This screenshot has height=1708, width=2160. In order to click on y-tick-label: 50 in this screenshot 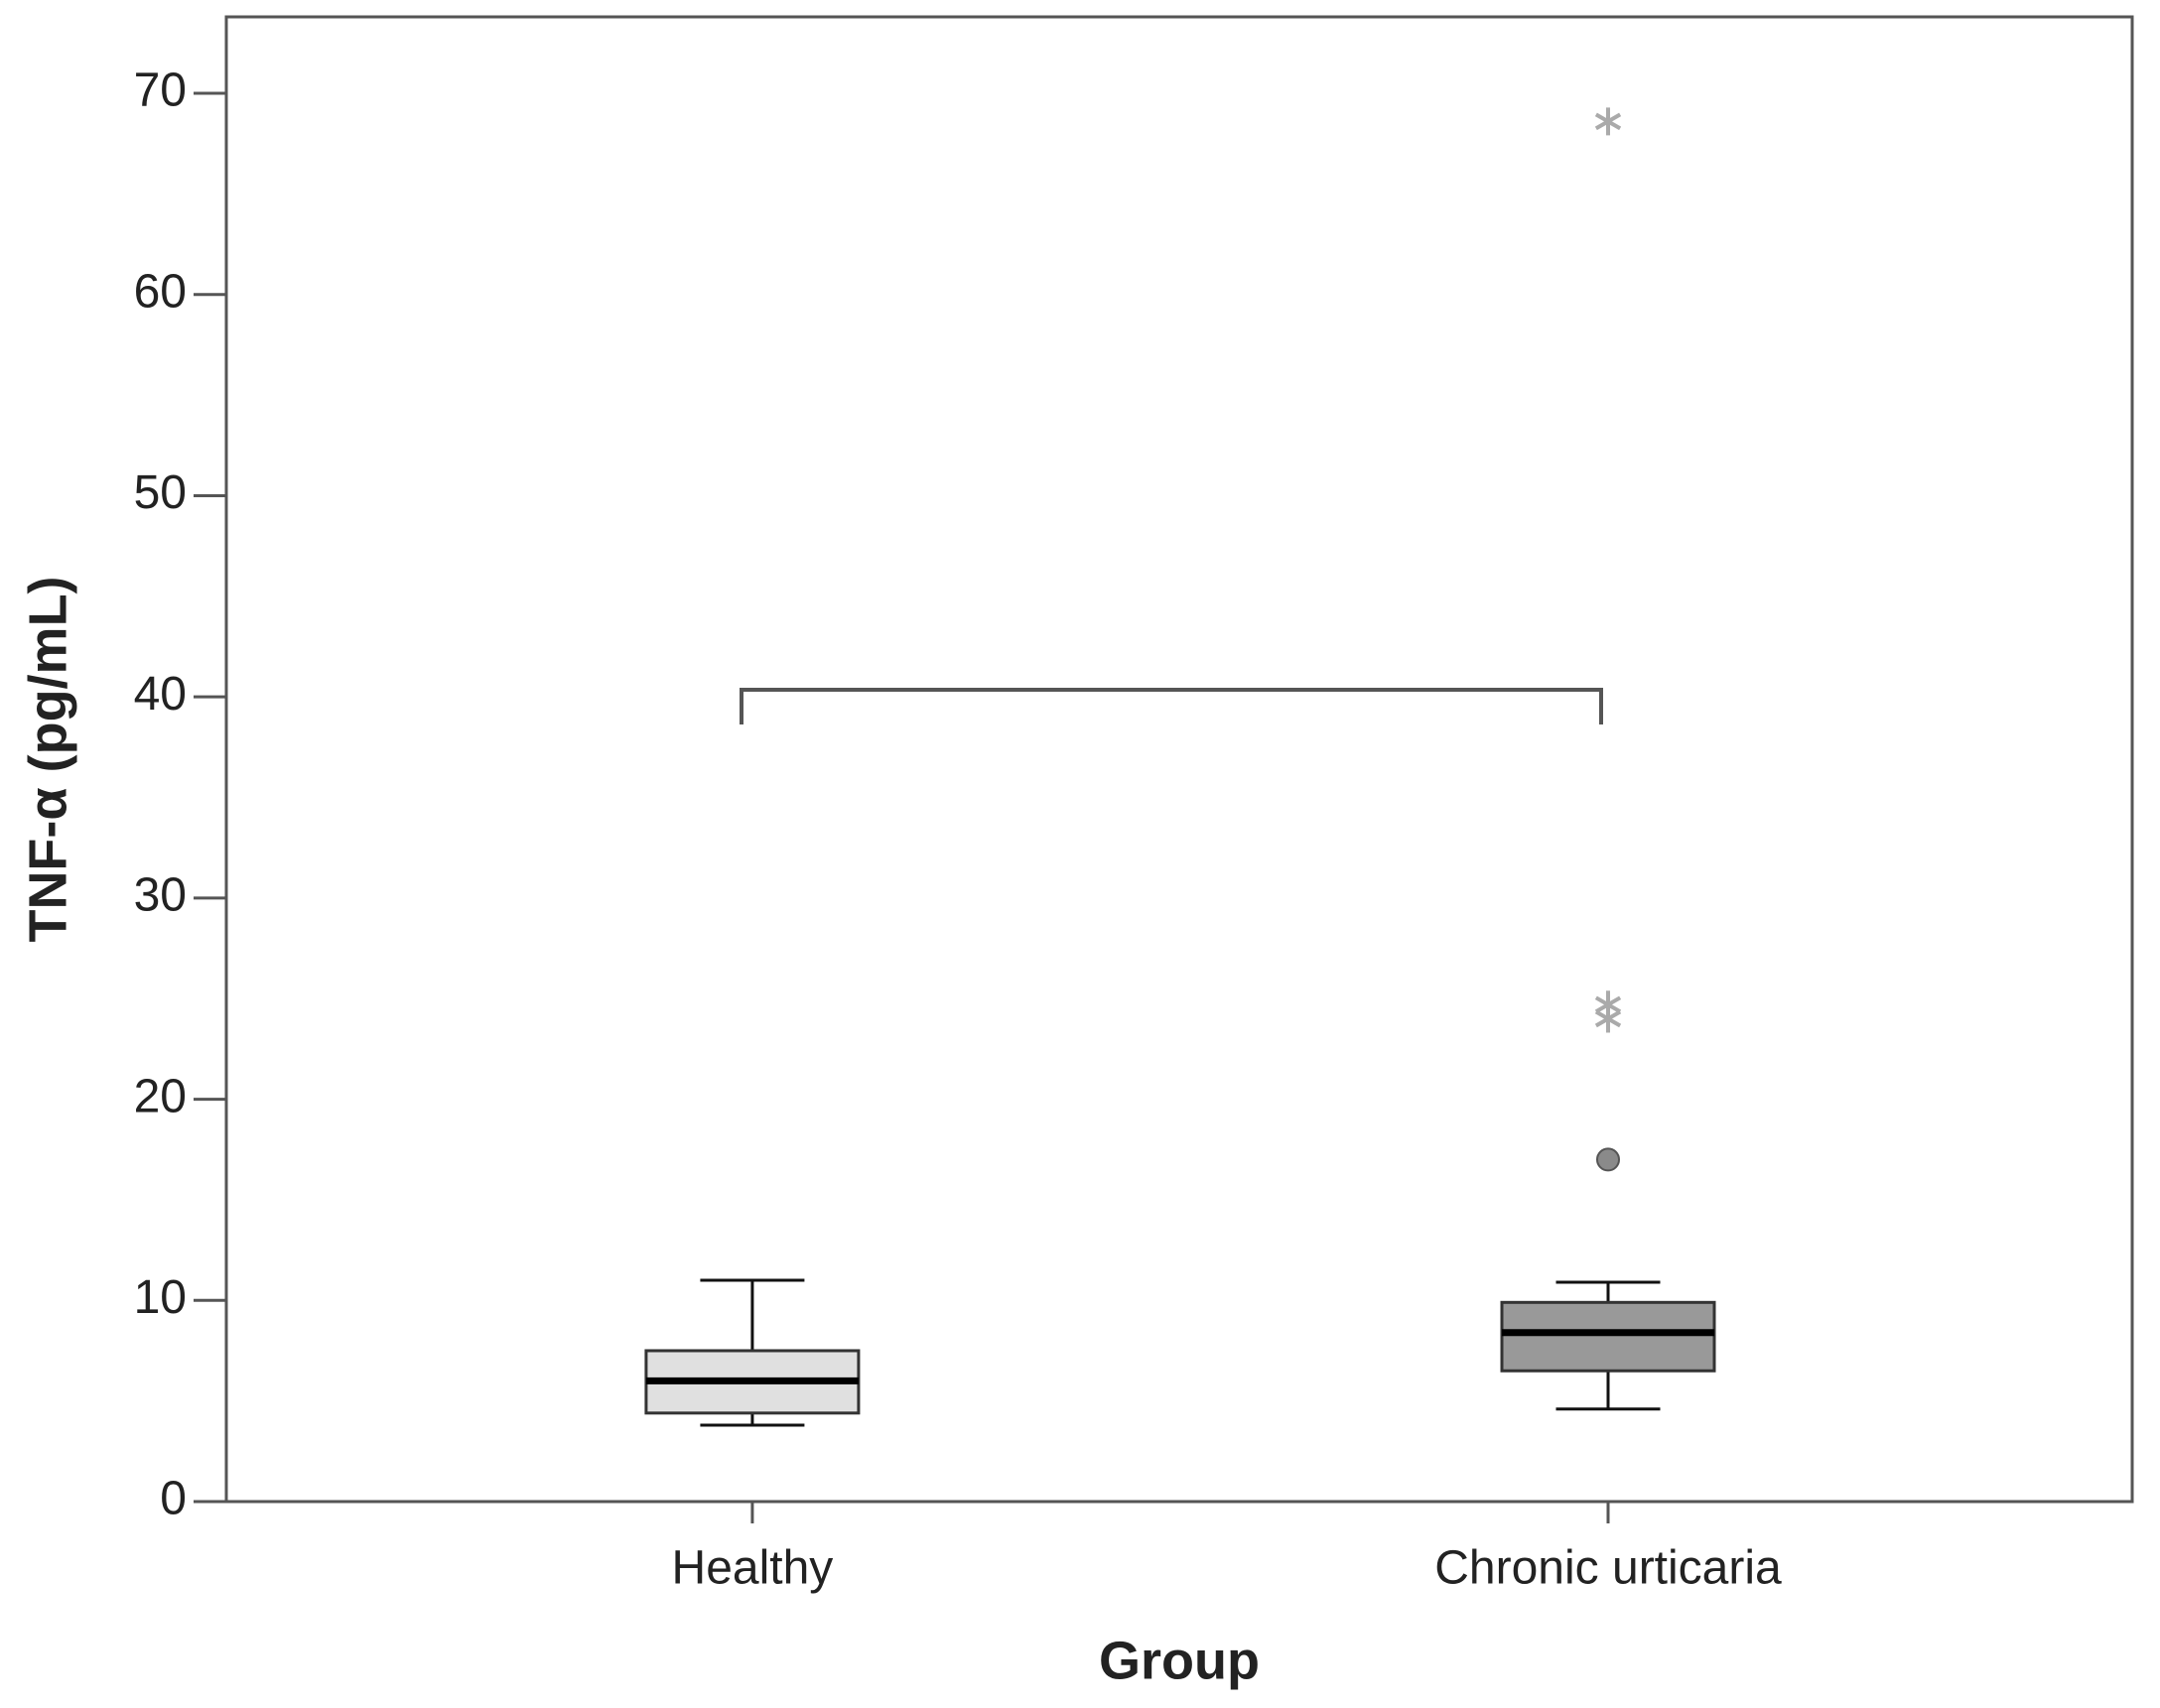, I will do `click(160, 493)`.